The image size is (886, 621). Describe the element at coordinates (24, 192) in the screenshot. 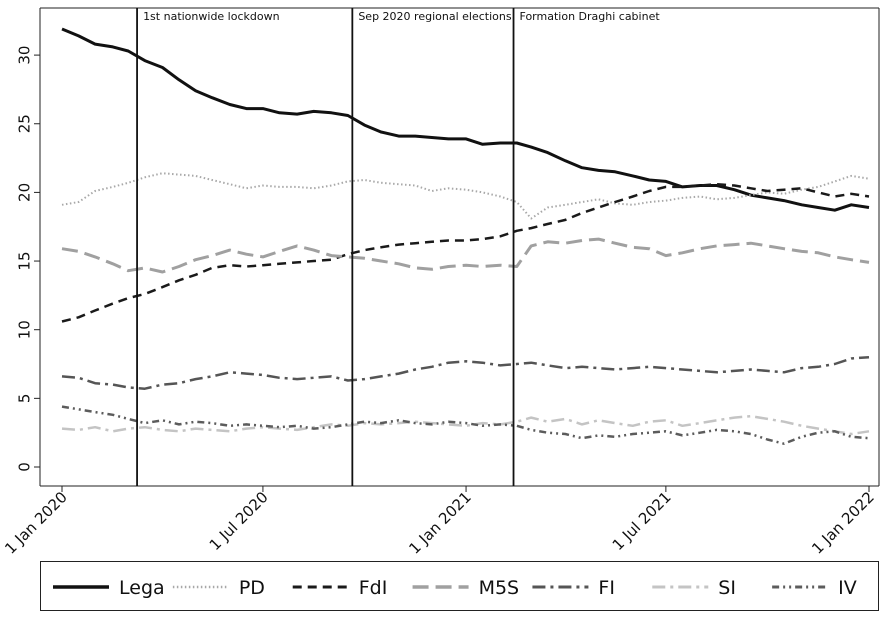

I see `y-tick-label: 20` at that location.